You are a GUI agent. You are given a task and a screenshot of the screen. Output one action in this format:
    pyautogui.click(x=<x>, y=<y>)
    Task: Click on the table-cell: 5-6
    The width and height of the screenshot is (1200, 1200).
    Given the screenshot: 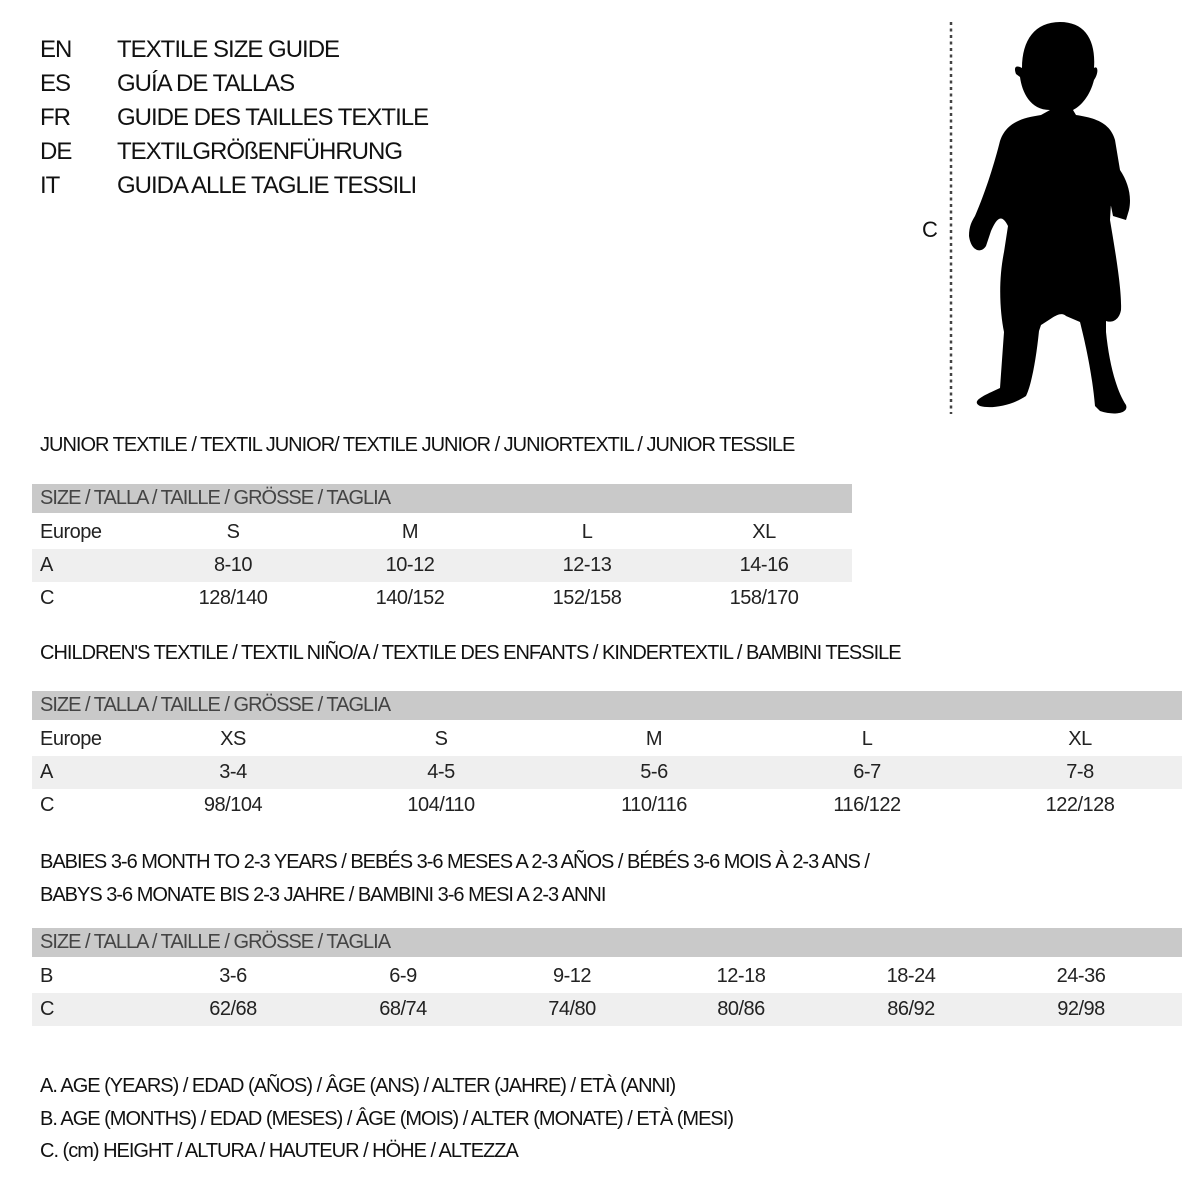 What is the action you would take?
    pyautogui.click(x=654, y=772)
    